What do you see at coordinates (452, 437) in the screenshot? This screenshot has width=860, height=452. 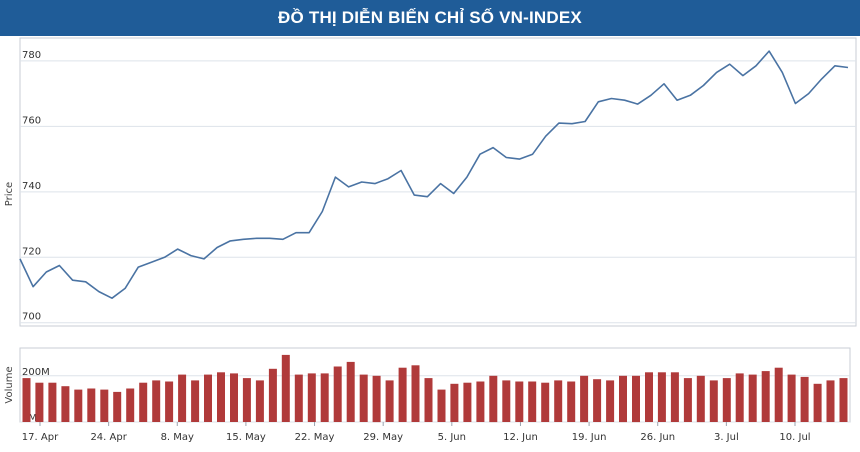 I see `x-tick-label: 5. Jun` at bounding box center [452, 437].